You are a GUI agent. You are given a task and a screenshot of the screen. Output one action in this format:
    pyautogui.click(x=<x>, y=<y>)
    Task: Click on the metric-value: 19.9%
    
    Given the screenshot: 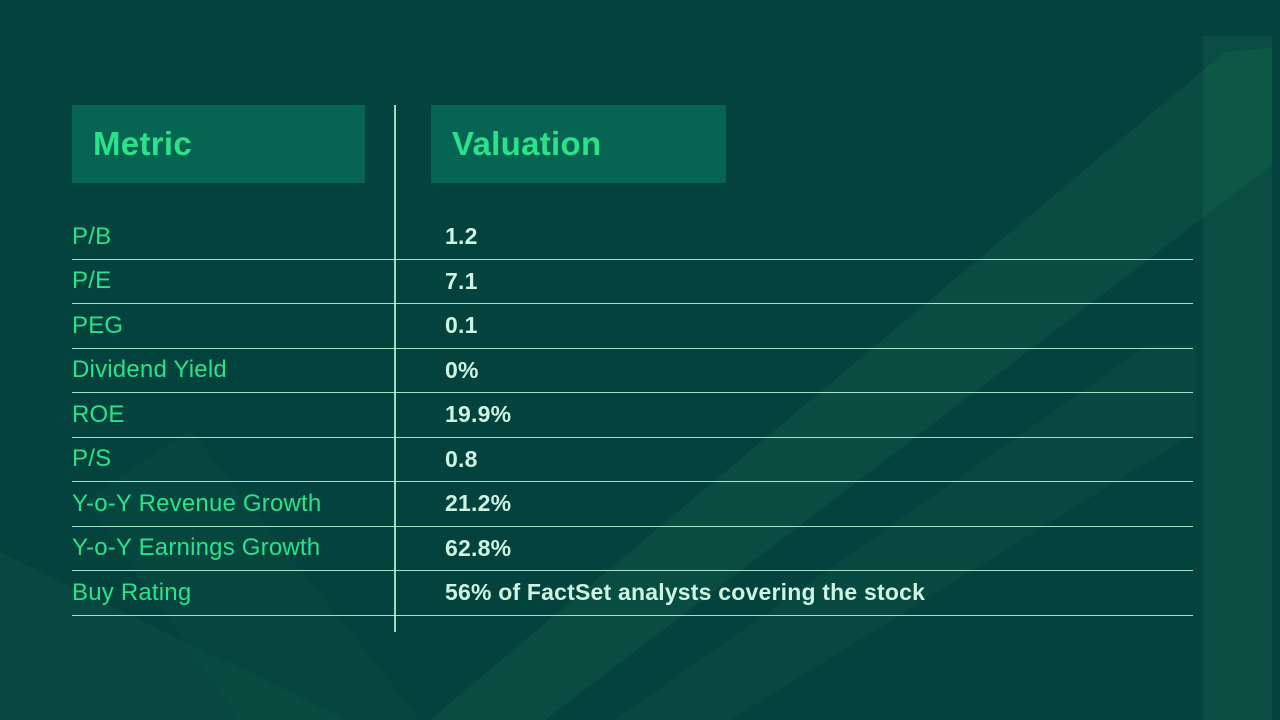 What is the action you would take?
    pyautogui.click(x=478, y=414)
    